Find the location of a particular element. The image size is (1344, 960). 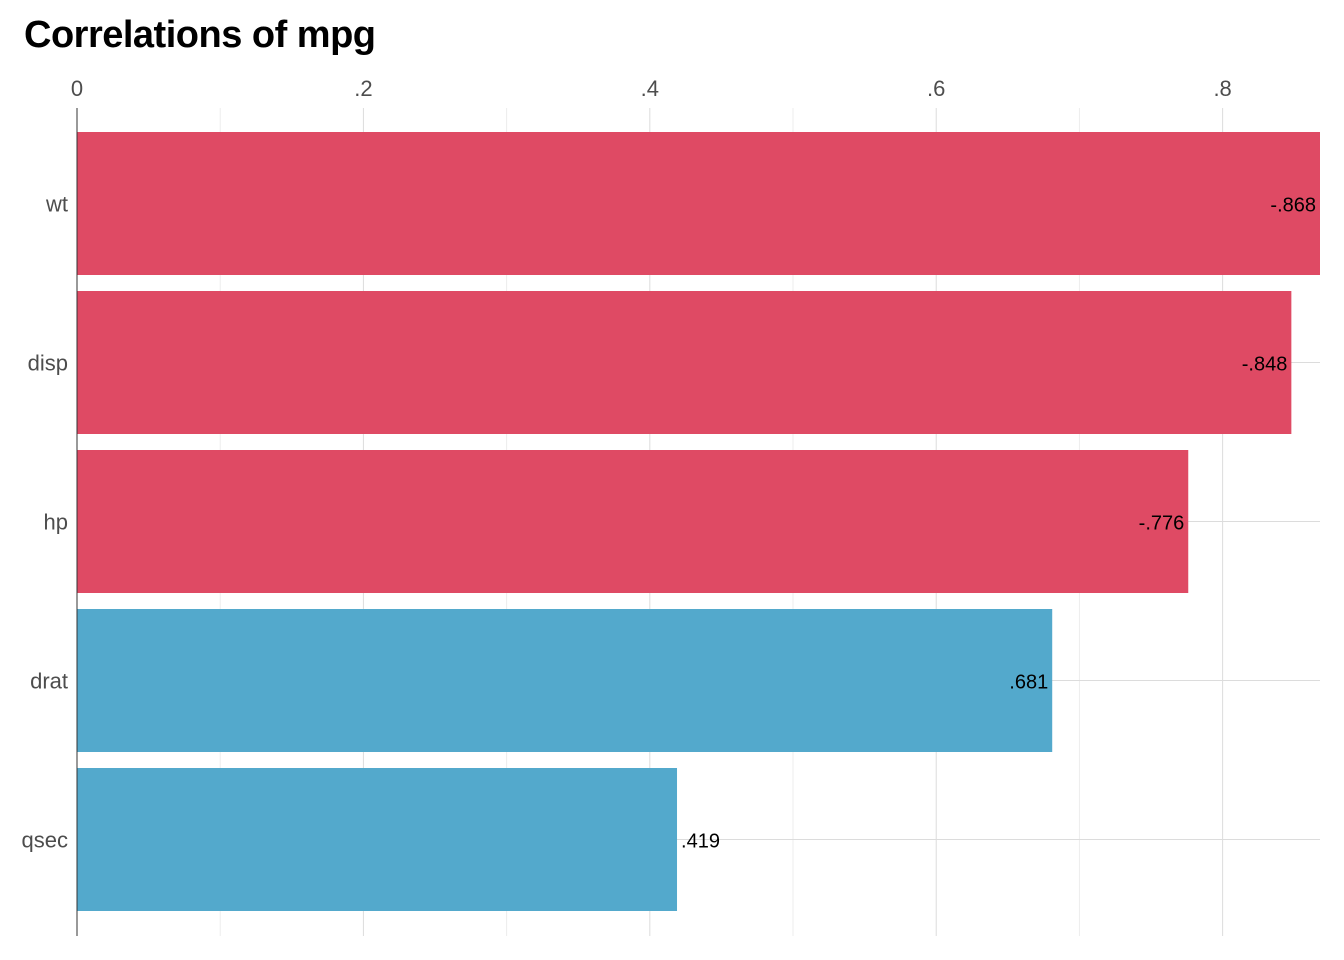

x-tick-label: .8 is located at coordinates (1222, 88).